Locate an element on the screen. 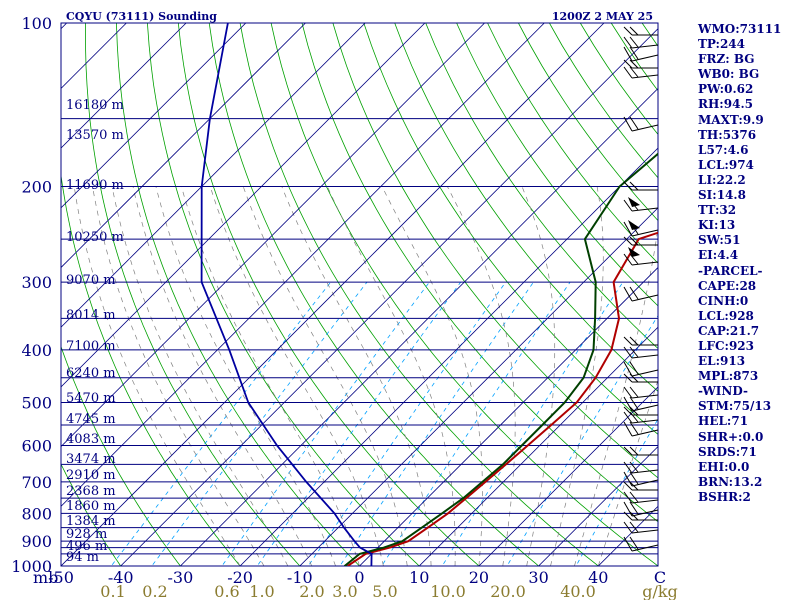 The height and width of the screenshot is (600, 800). temperature-unit-label: C is located at coordinates (660, 577).